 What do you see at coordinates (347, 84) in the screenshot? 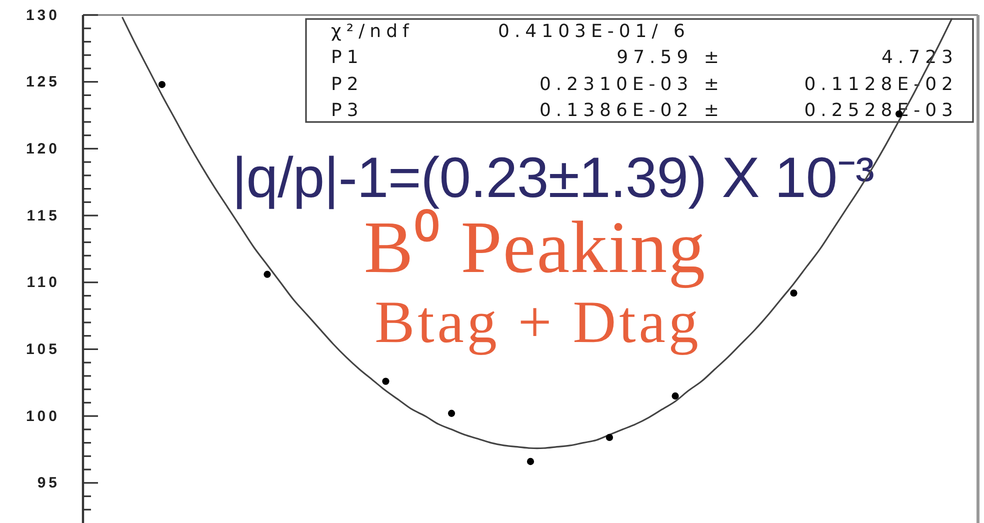
I see `annotation: P2` at bounding box center [347, 84].